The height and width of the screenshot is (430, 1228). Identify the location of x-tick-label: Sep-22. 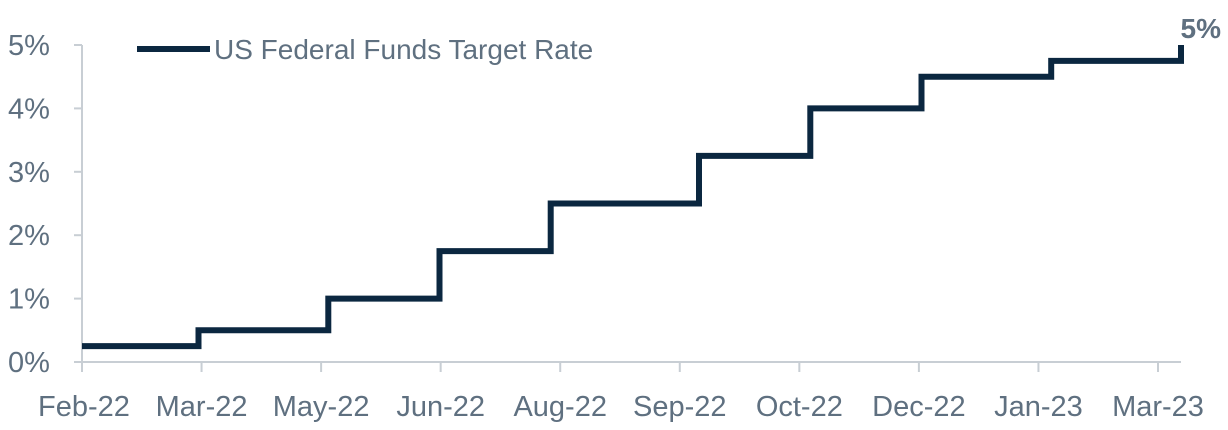
(680, 407).